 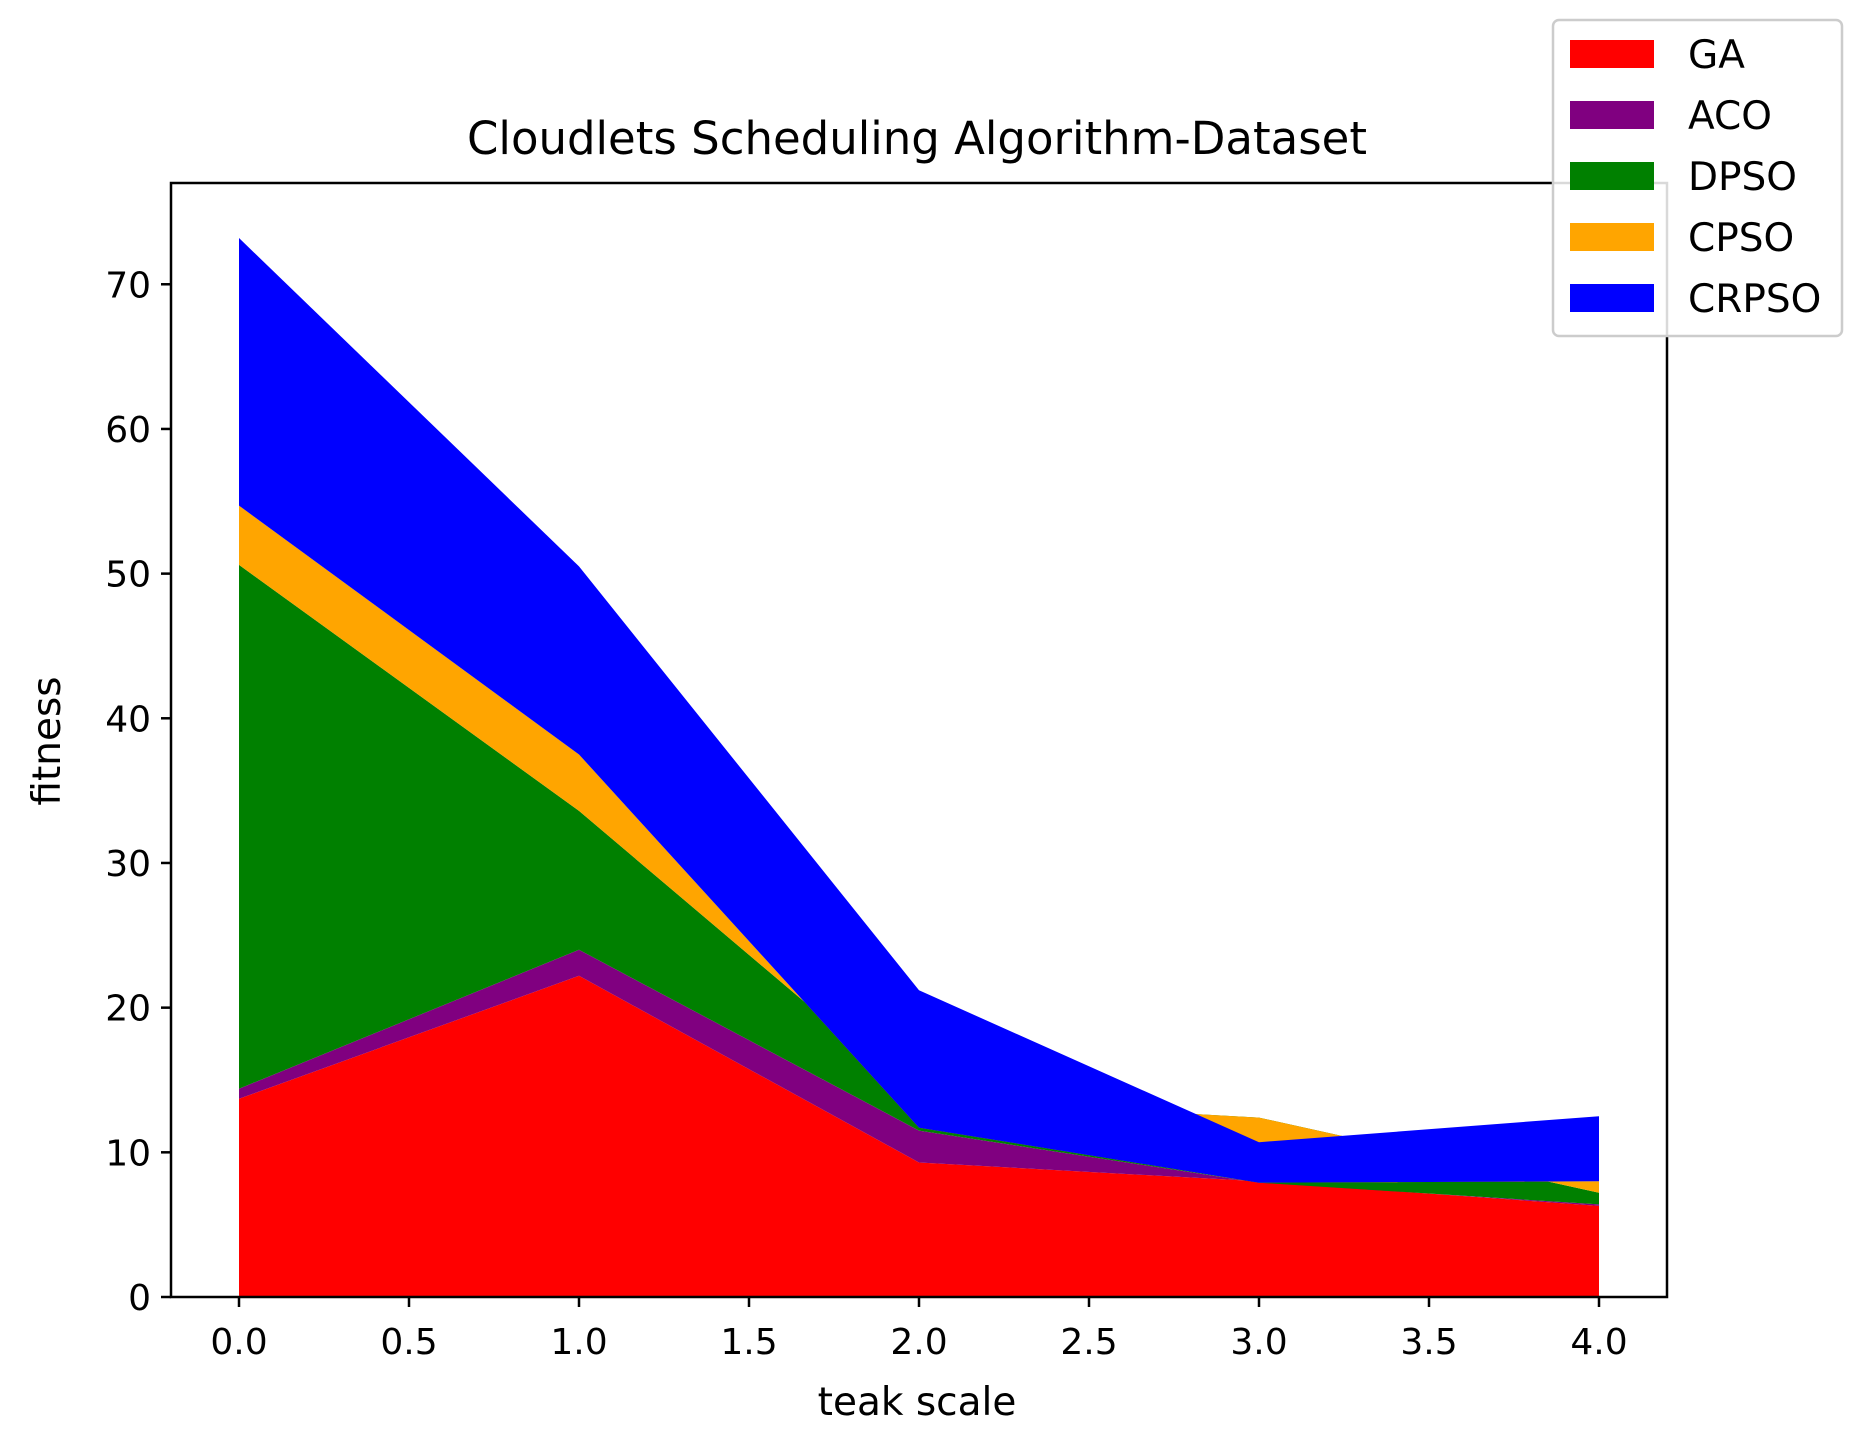 What do you see at coordinates (128, 575) in the screenshot?
I see `y-tick-label: 50` at bounding box center [128, 575].